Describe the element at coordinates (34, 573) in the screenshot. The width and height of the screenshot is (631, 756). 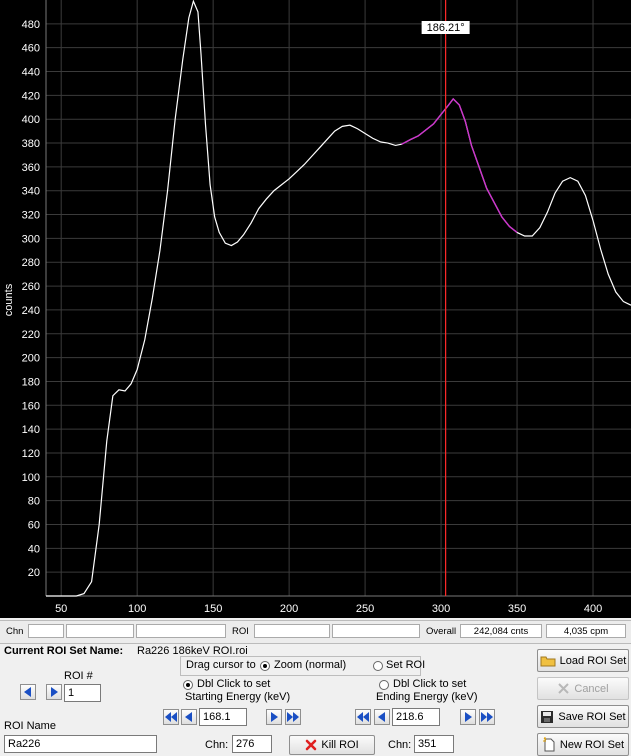
I see `y-tick-label: 20` at that location.